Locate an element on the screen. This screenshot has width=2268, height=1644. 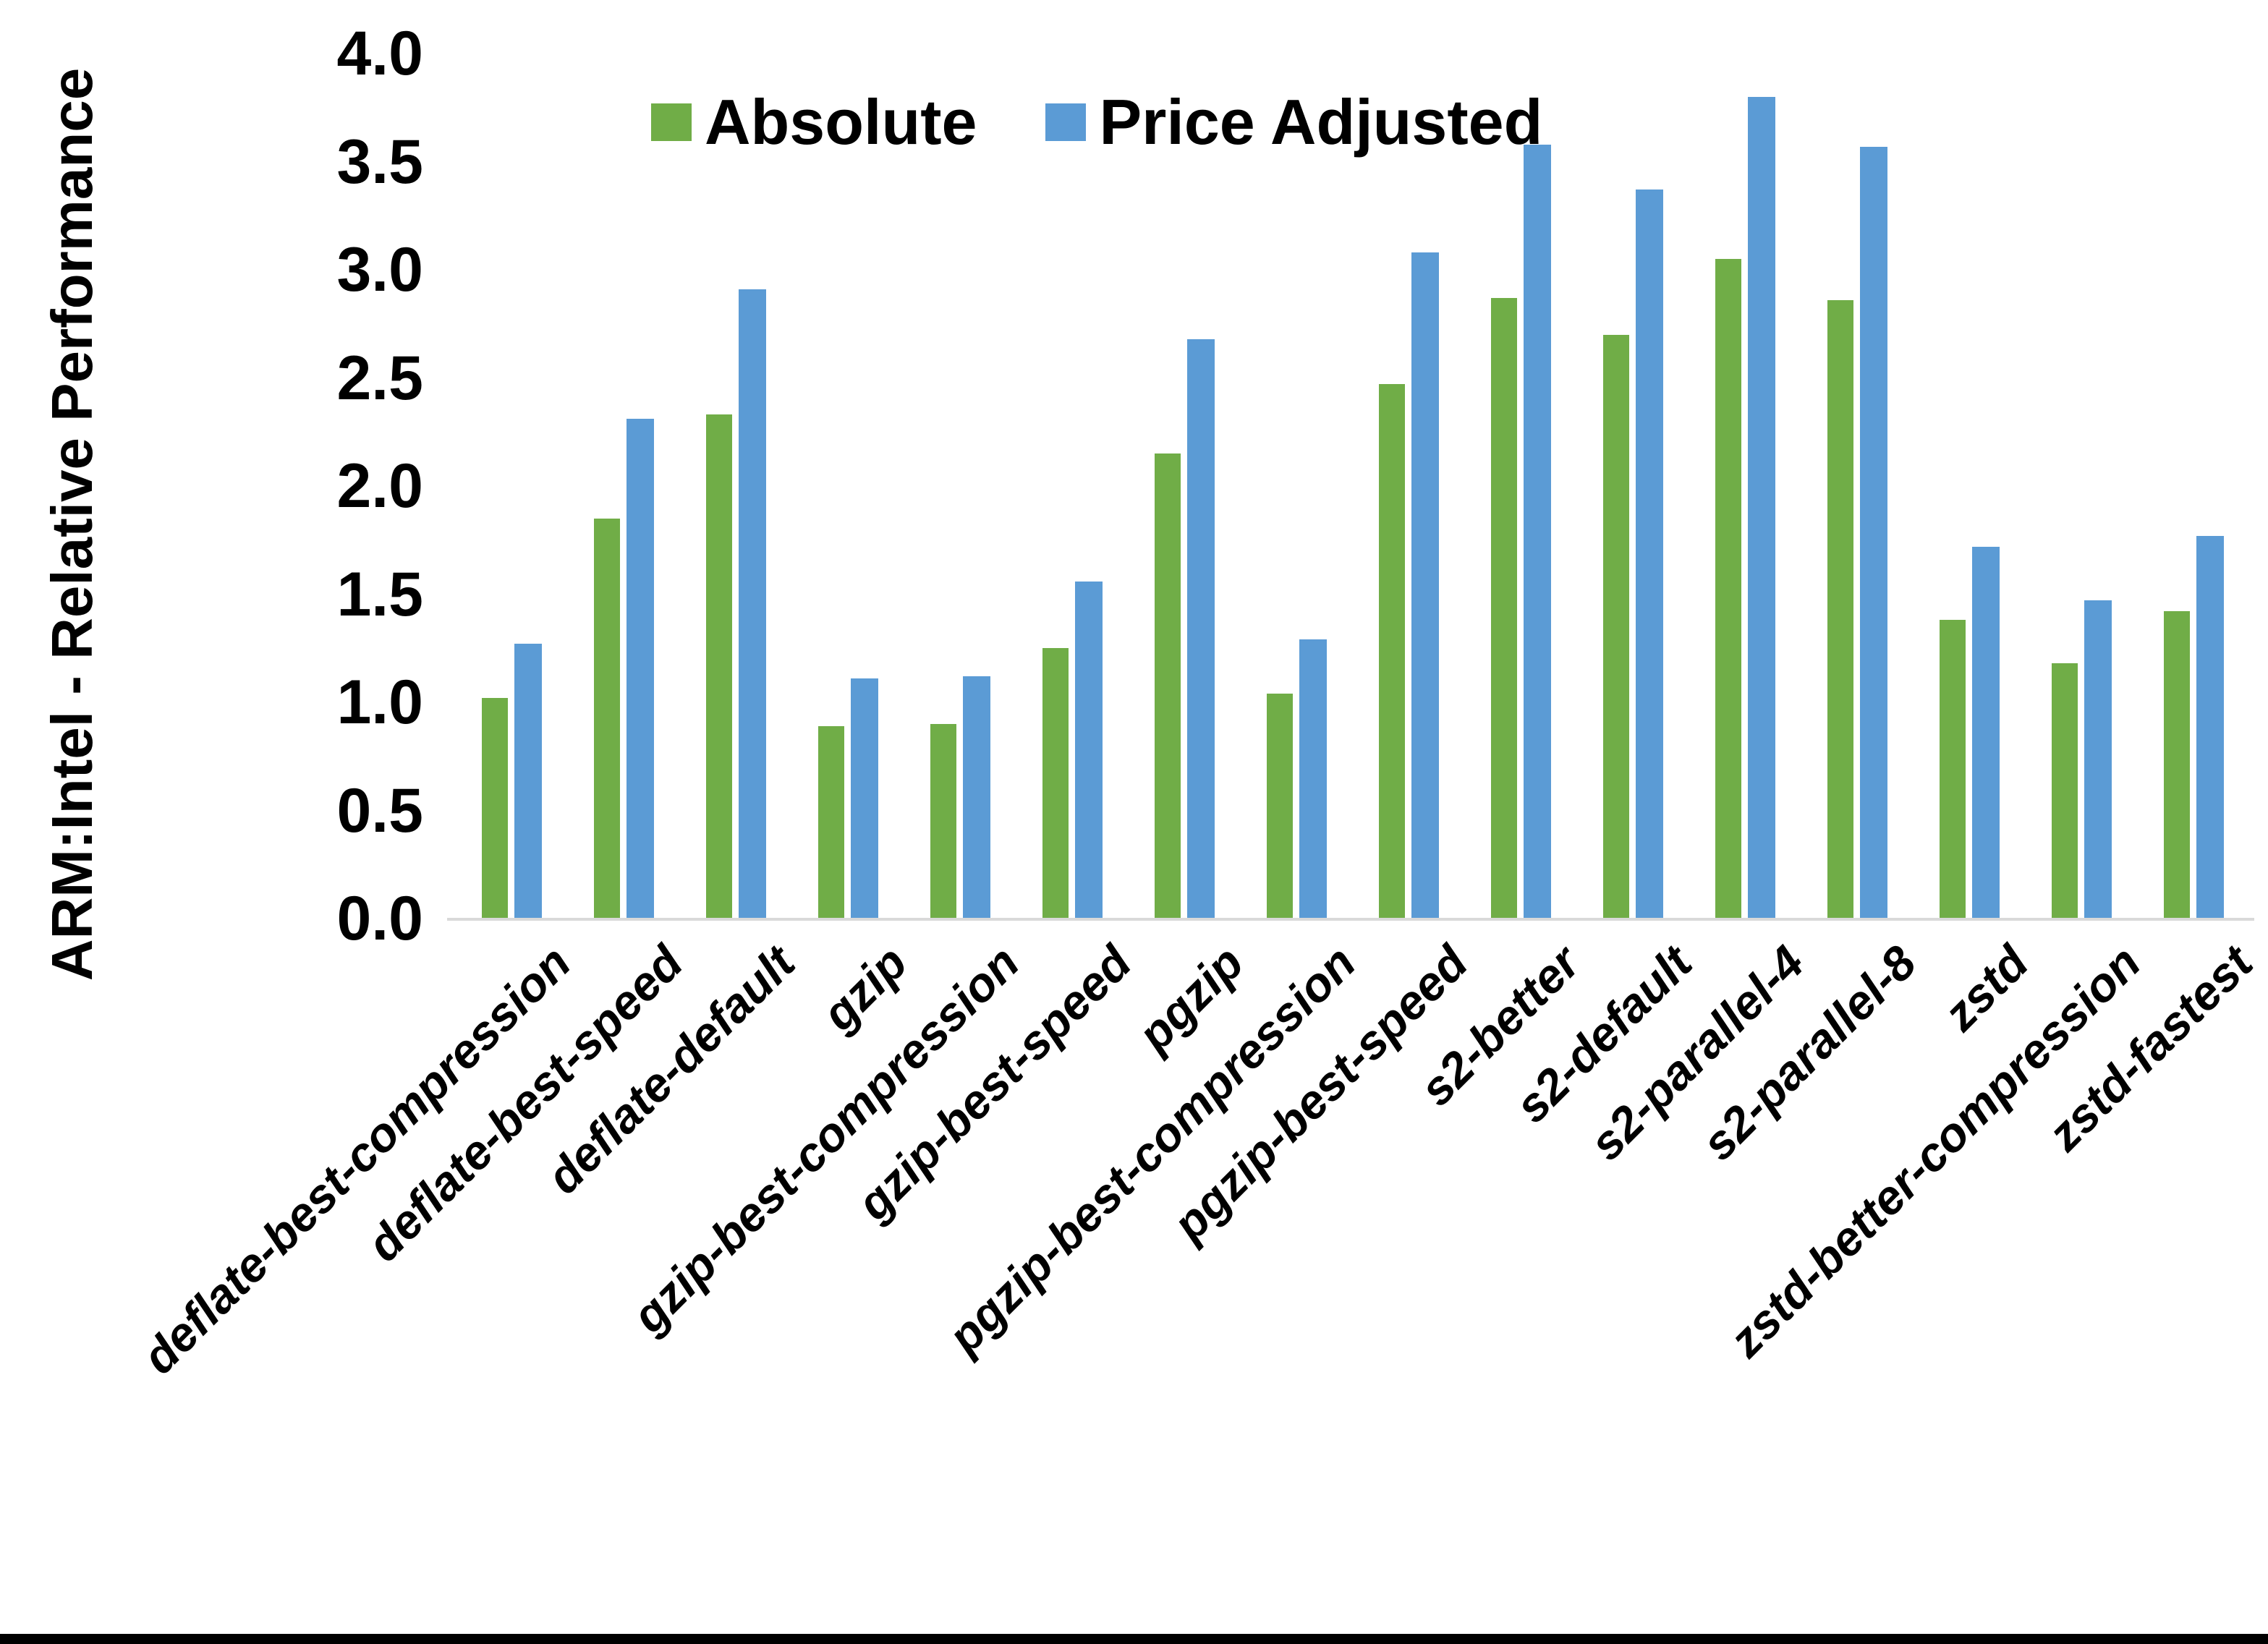
bar-group-deflate-best-speed is located at coordinates (624, 486).